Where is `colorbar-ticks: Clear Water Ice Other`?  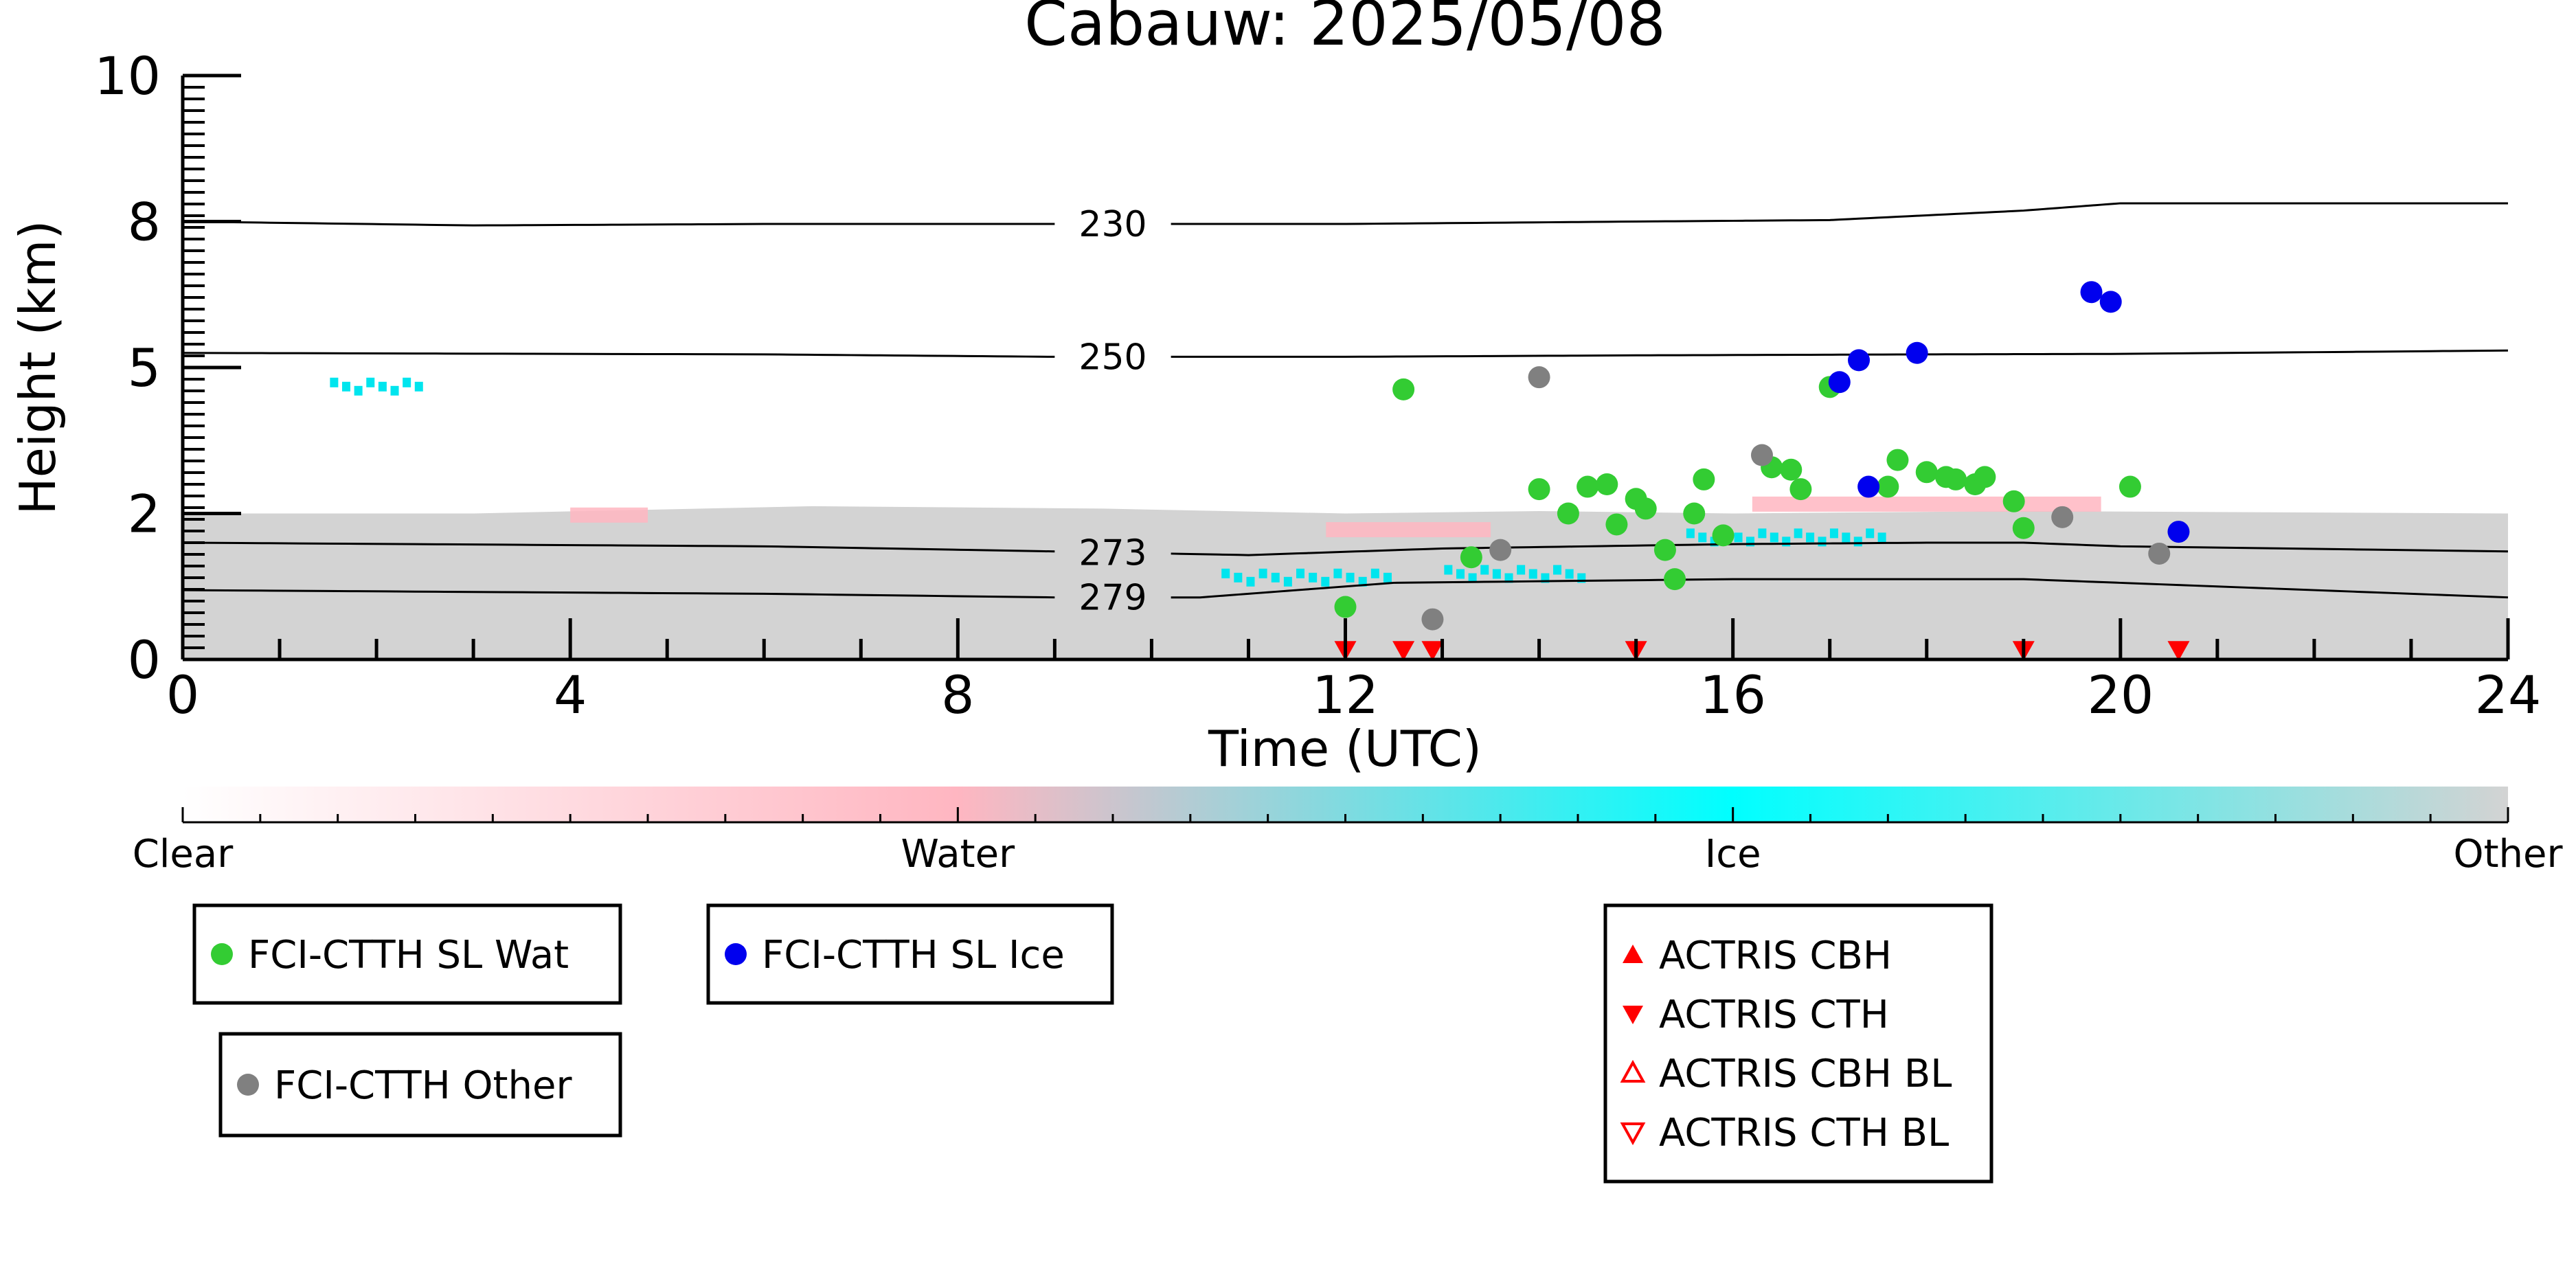 colorbar-ticks: Clear Water Ice Other is located at coordinates (1348, 842).